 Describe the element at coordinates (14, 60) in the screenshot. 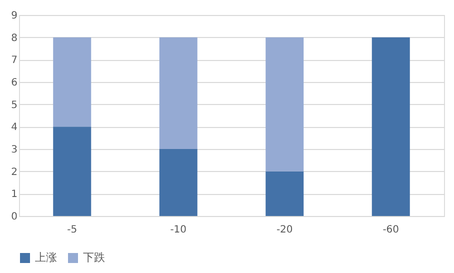

I see `y-tick-label: 7` at that location.